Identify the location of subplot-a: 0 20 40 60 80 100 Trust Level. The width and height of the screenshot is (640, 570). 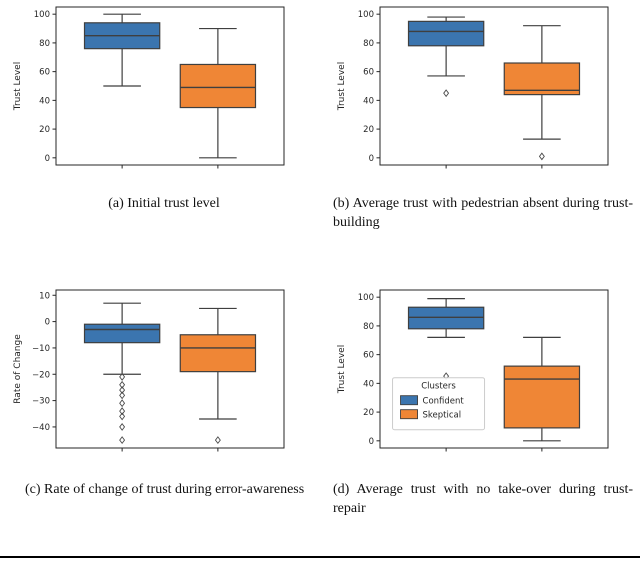
(148, 90).